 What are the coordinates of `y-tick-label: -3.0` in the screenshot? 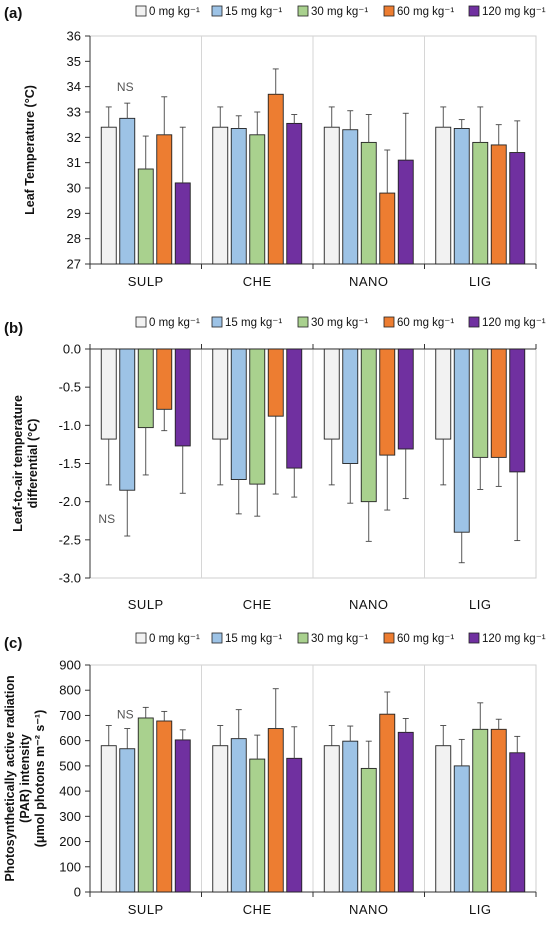 It's located at (70, 578).